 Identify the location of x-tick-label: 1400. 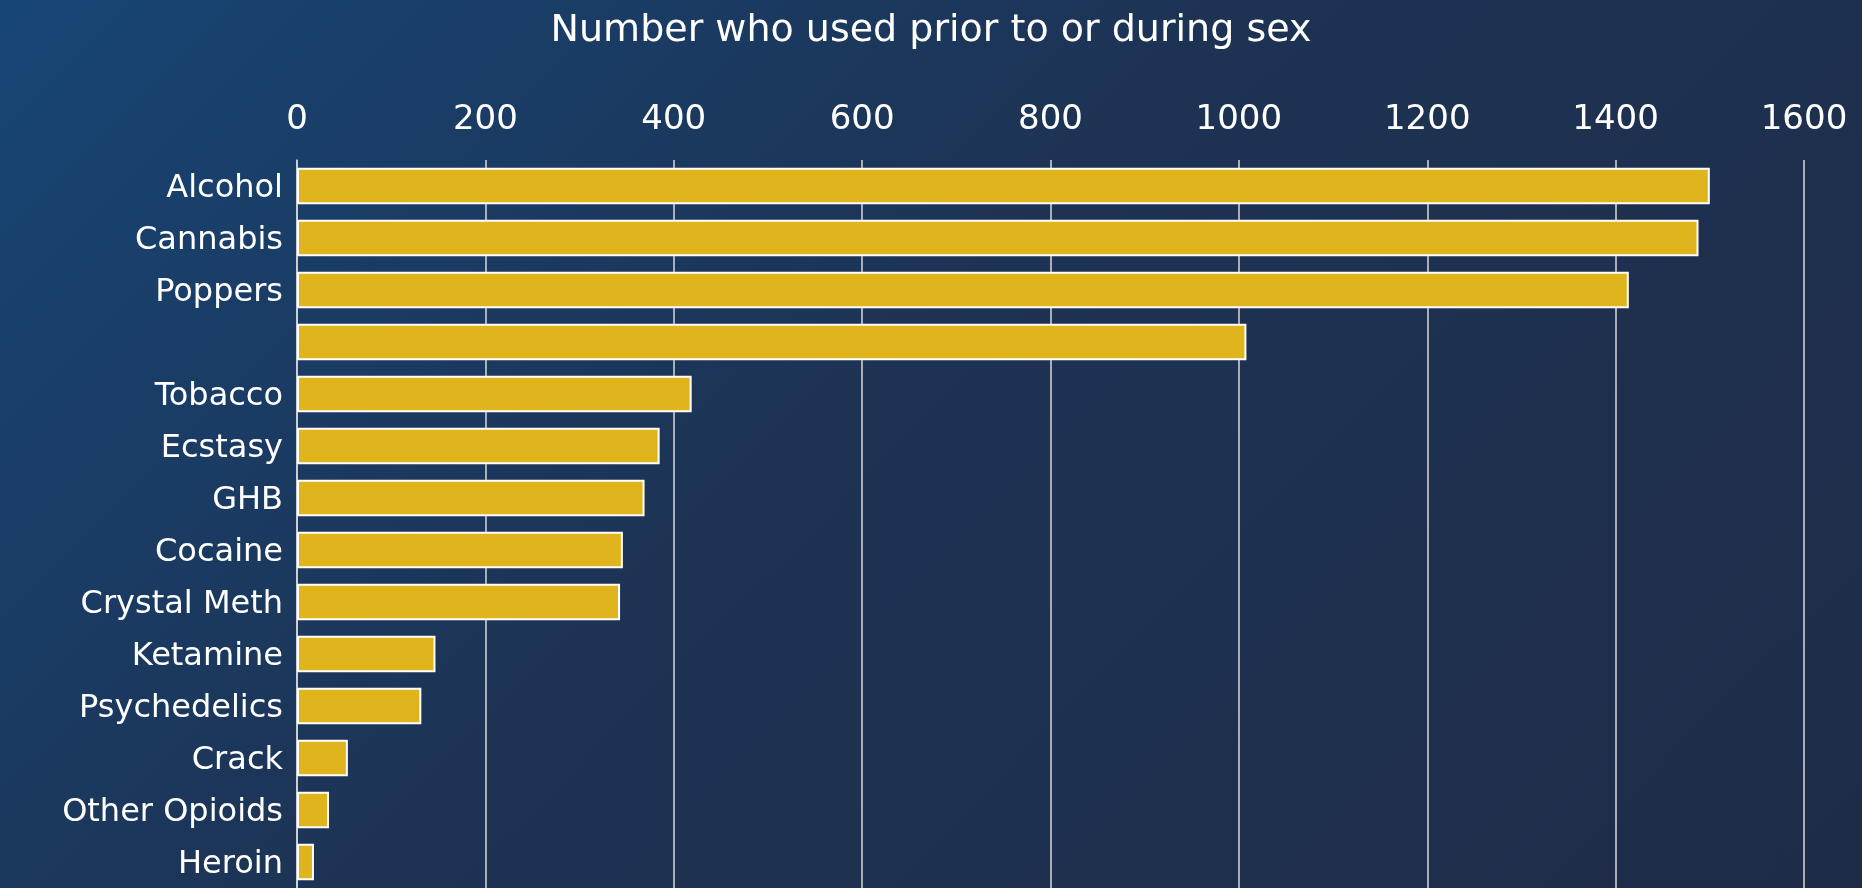
(1615, 117).